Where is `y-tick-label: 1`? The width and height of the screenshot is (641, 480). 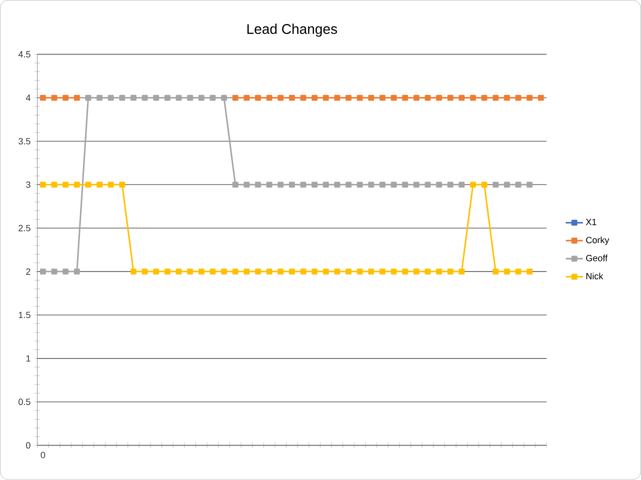 y-tick-label: 1 is located at coordinates (28, 359).